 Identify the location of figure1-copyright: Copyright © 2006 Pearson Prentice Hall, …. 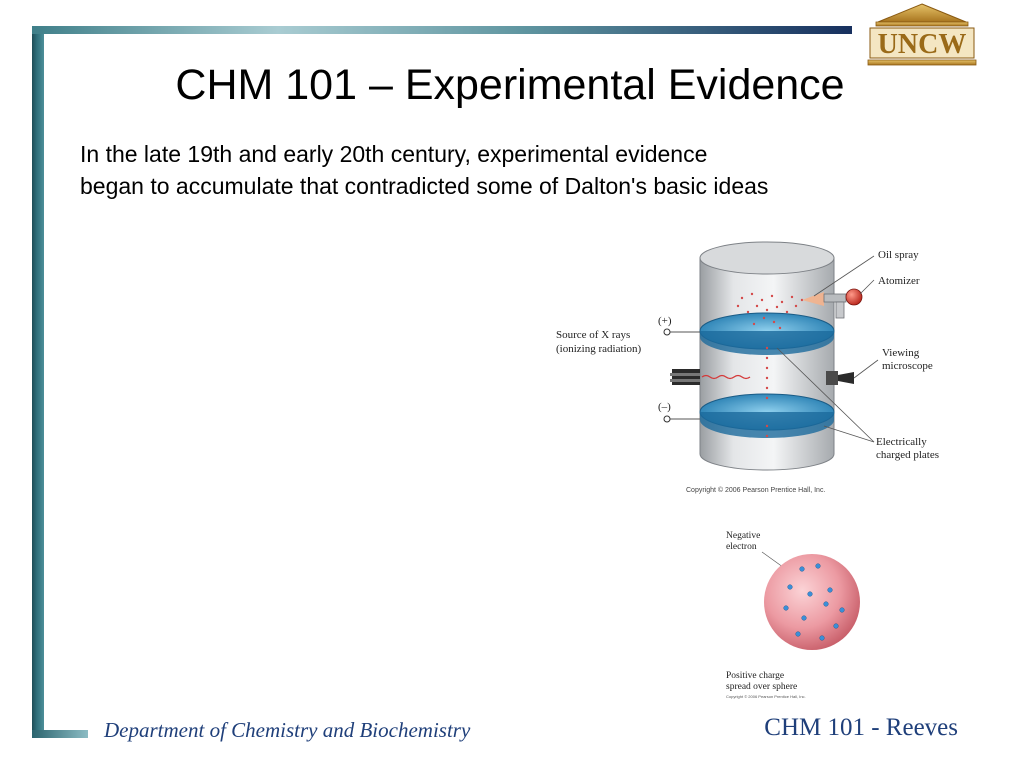
(755, 490).